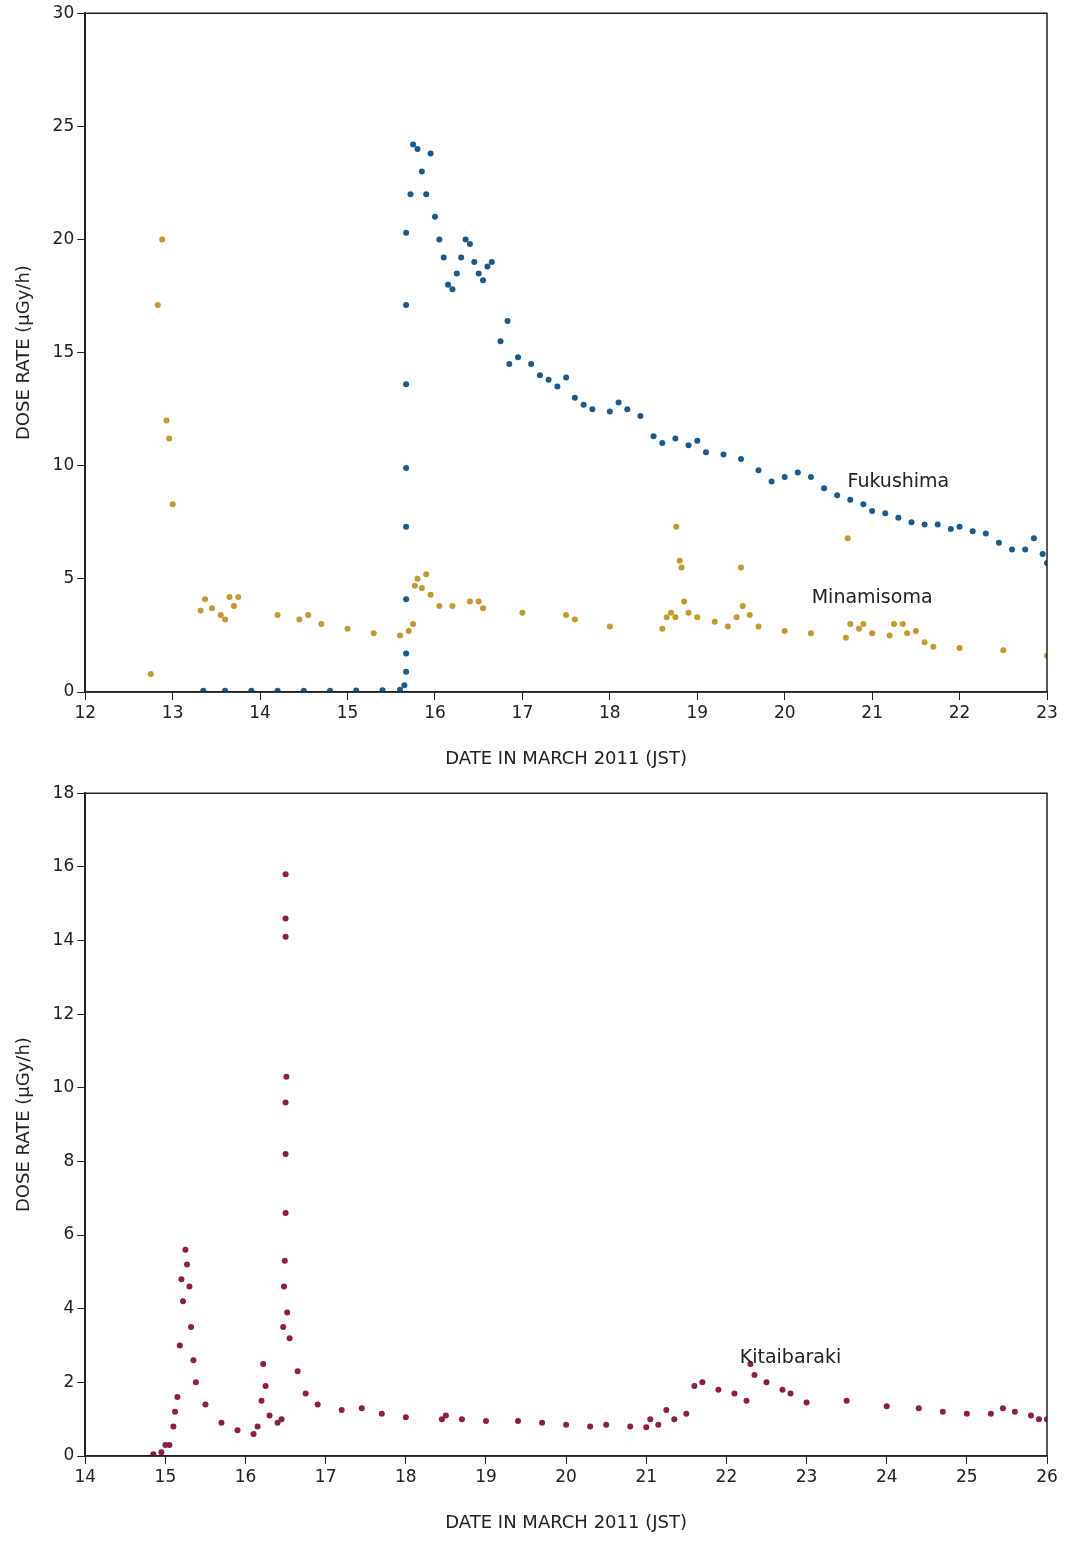  I want to click on x-tick-label: 26, so click(1047, 1475).